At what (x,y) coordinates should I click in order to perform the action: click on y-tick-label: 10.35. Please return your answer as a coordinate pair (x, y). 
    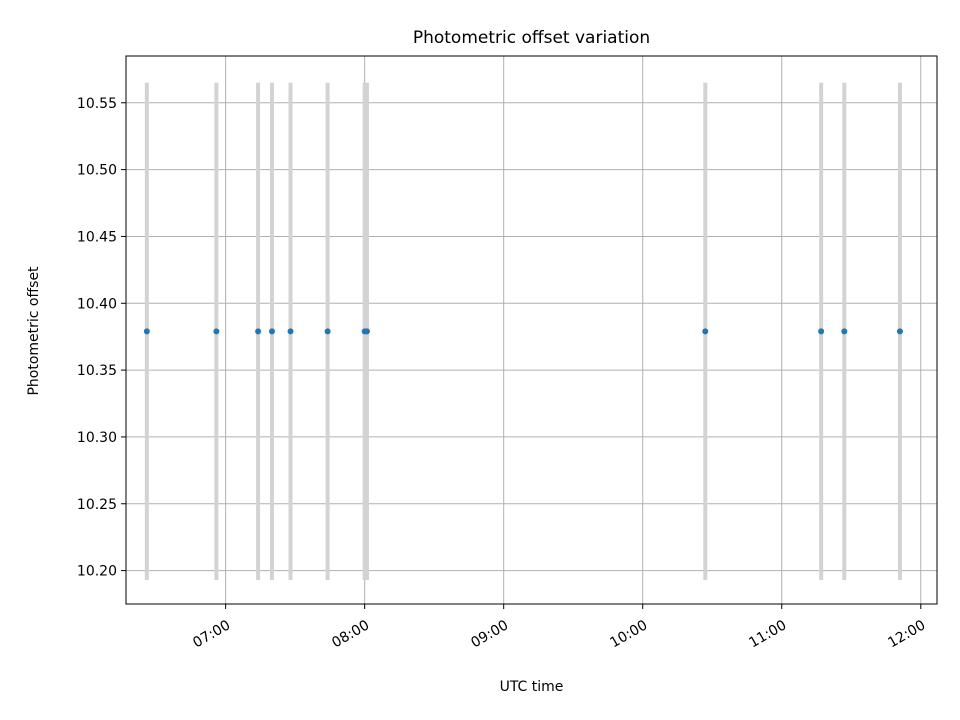
    Looking at the image, I should click on (97, 371).